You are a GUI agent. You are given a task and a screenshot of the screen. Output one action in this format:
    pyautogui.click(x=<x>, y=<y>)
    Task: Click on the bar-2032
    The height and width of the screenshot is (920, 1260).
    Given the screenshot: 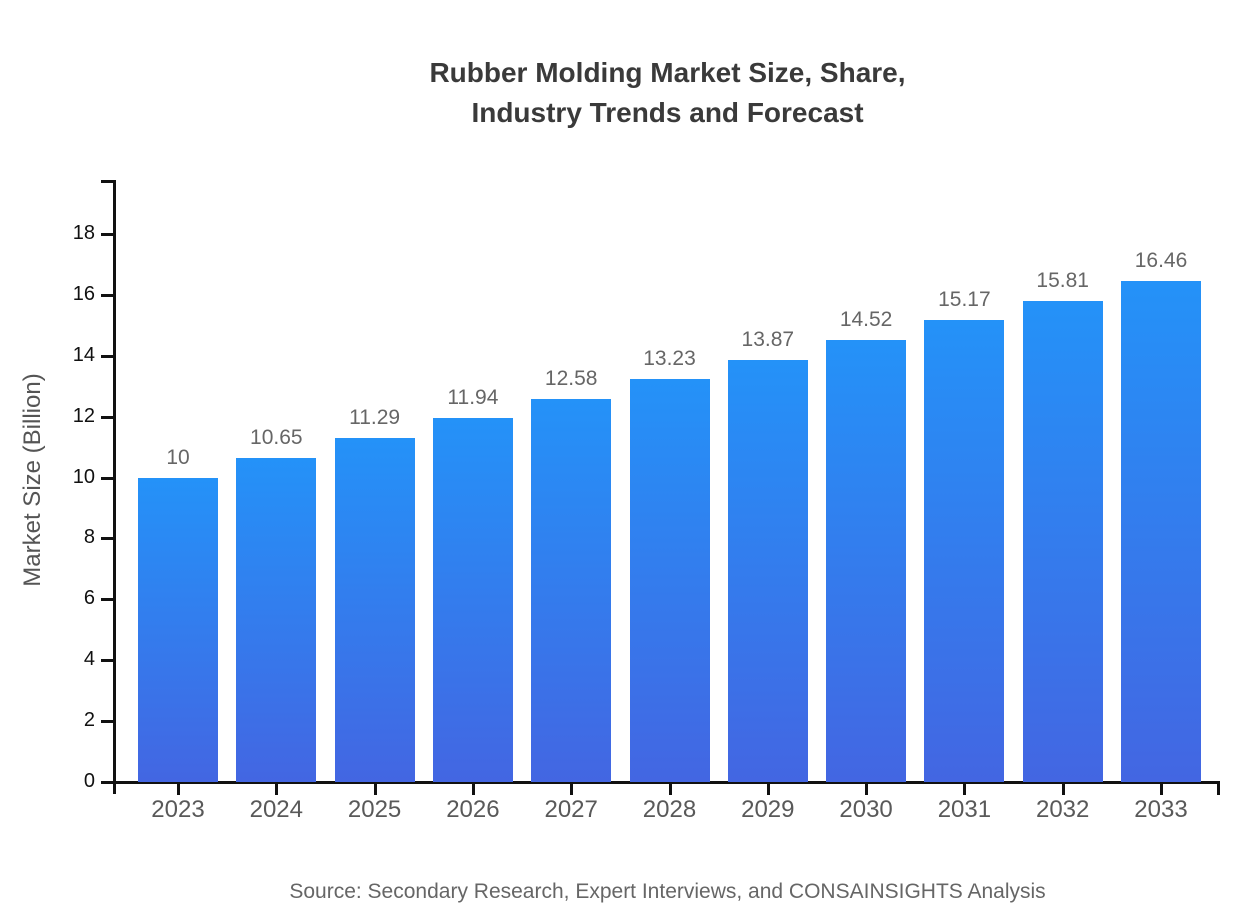 What is the action you would take?
    pyautogui.click(x=1062, y=541)
    